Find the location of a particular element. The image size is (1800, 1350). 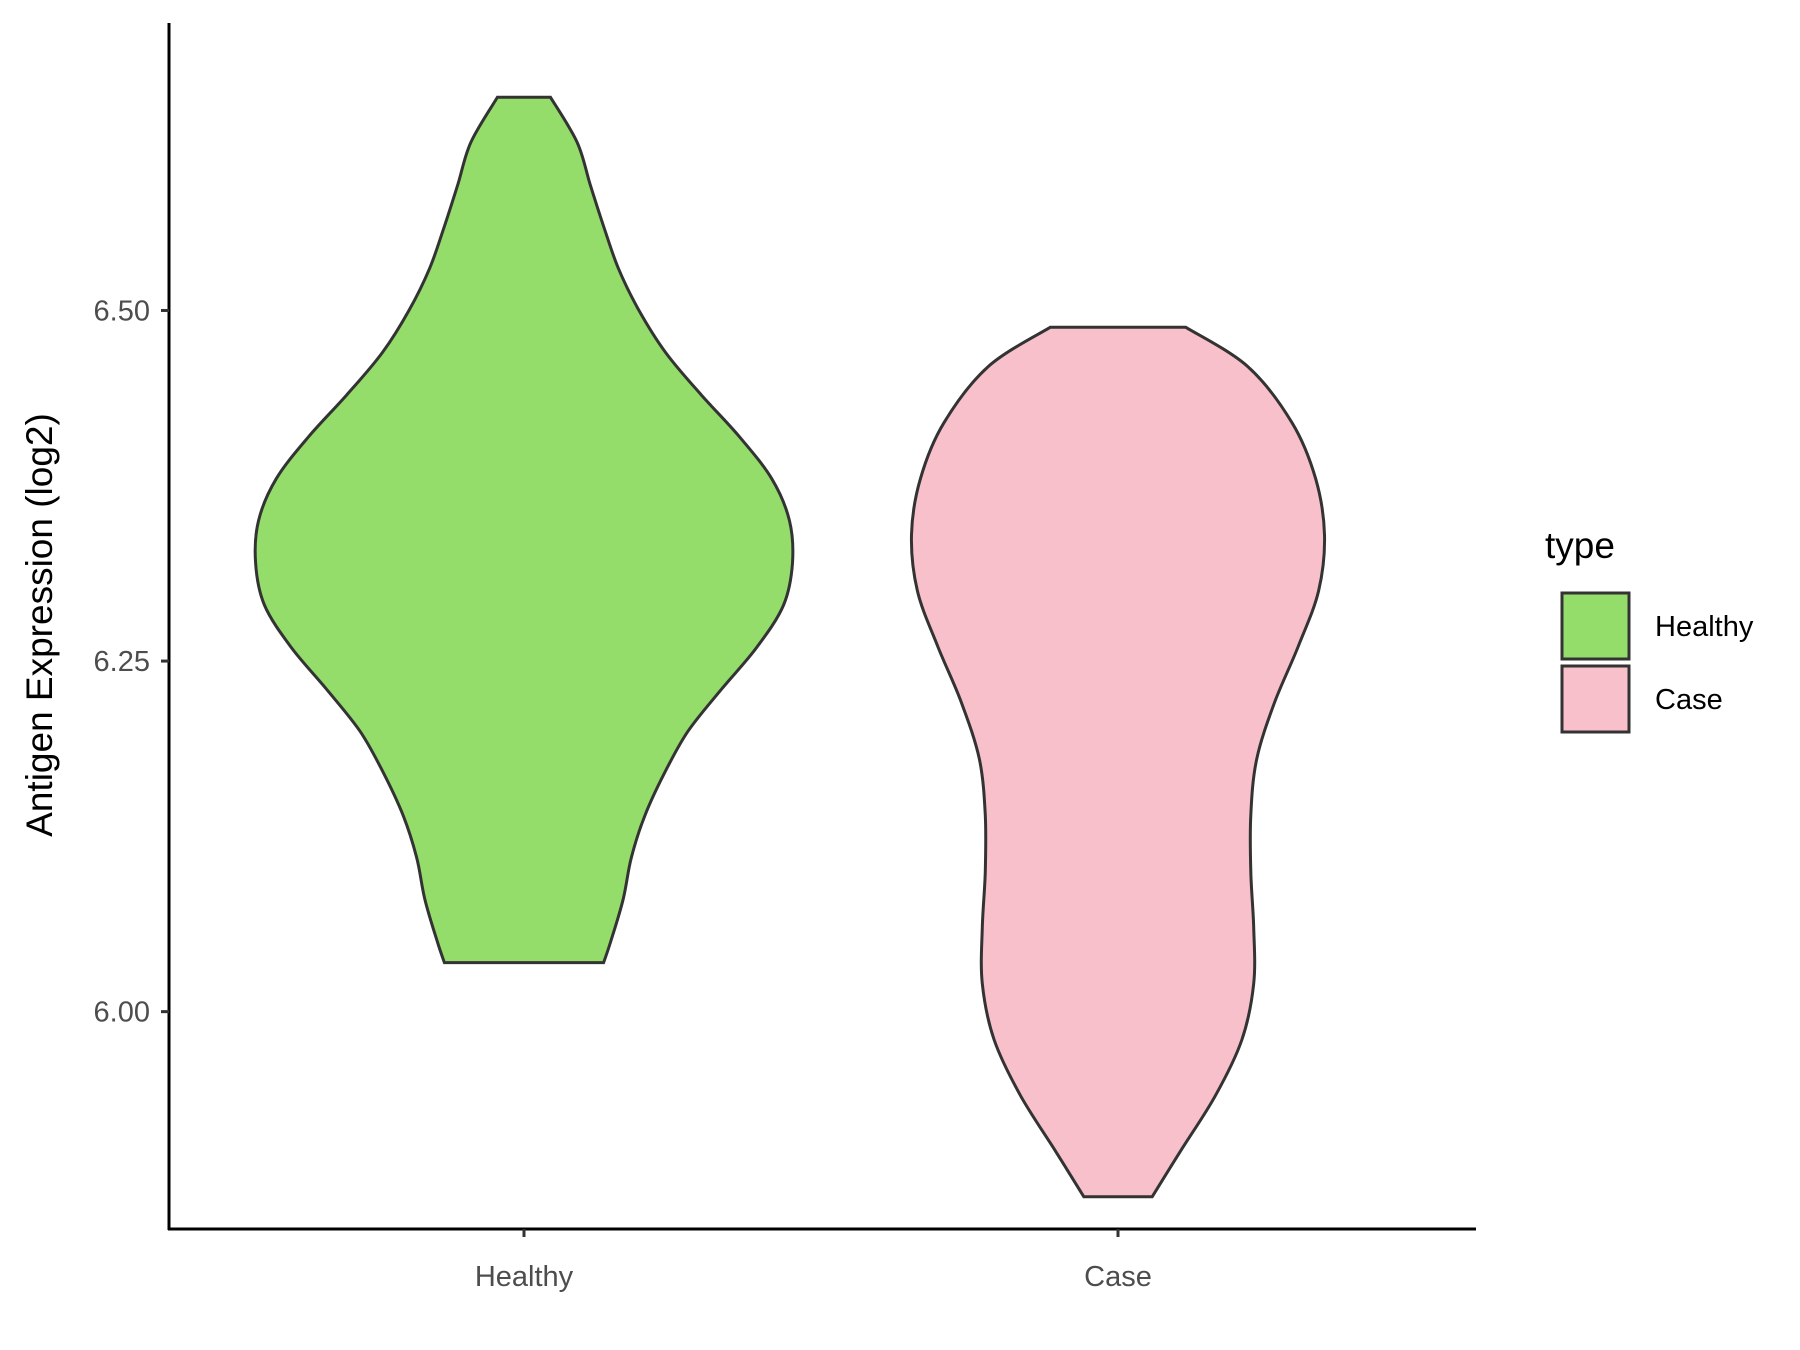

x-tick-label: Healthy is located at coordinates (524, 1277).